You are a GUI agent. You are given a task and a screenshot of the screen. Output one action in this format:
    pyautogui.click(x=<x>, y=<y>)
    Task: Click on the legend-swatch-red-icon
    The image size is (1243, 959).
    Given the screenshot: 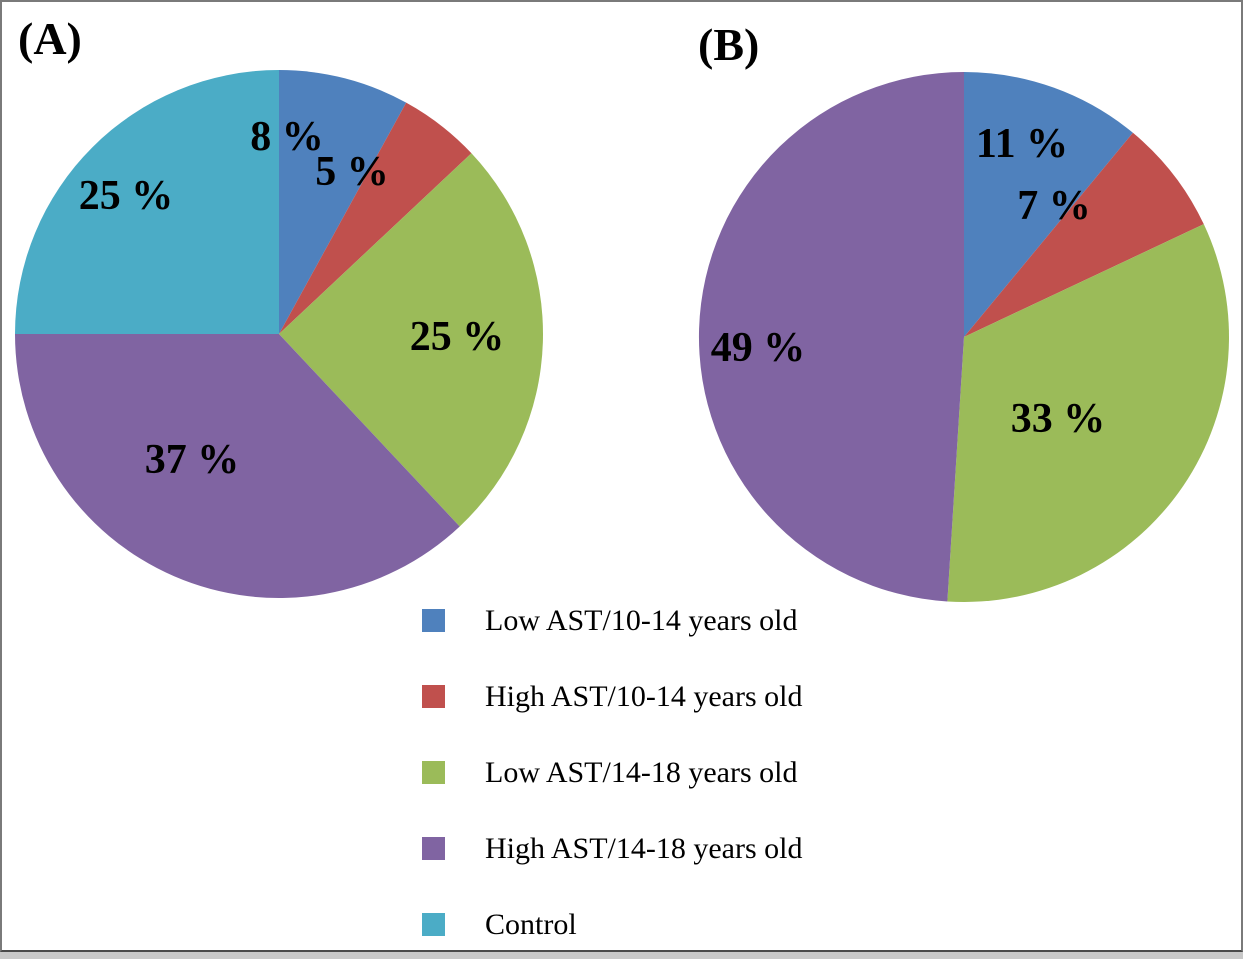 What is the action you would take?
    pyautogui.click(x=433, y=696)
    